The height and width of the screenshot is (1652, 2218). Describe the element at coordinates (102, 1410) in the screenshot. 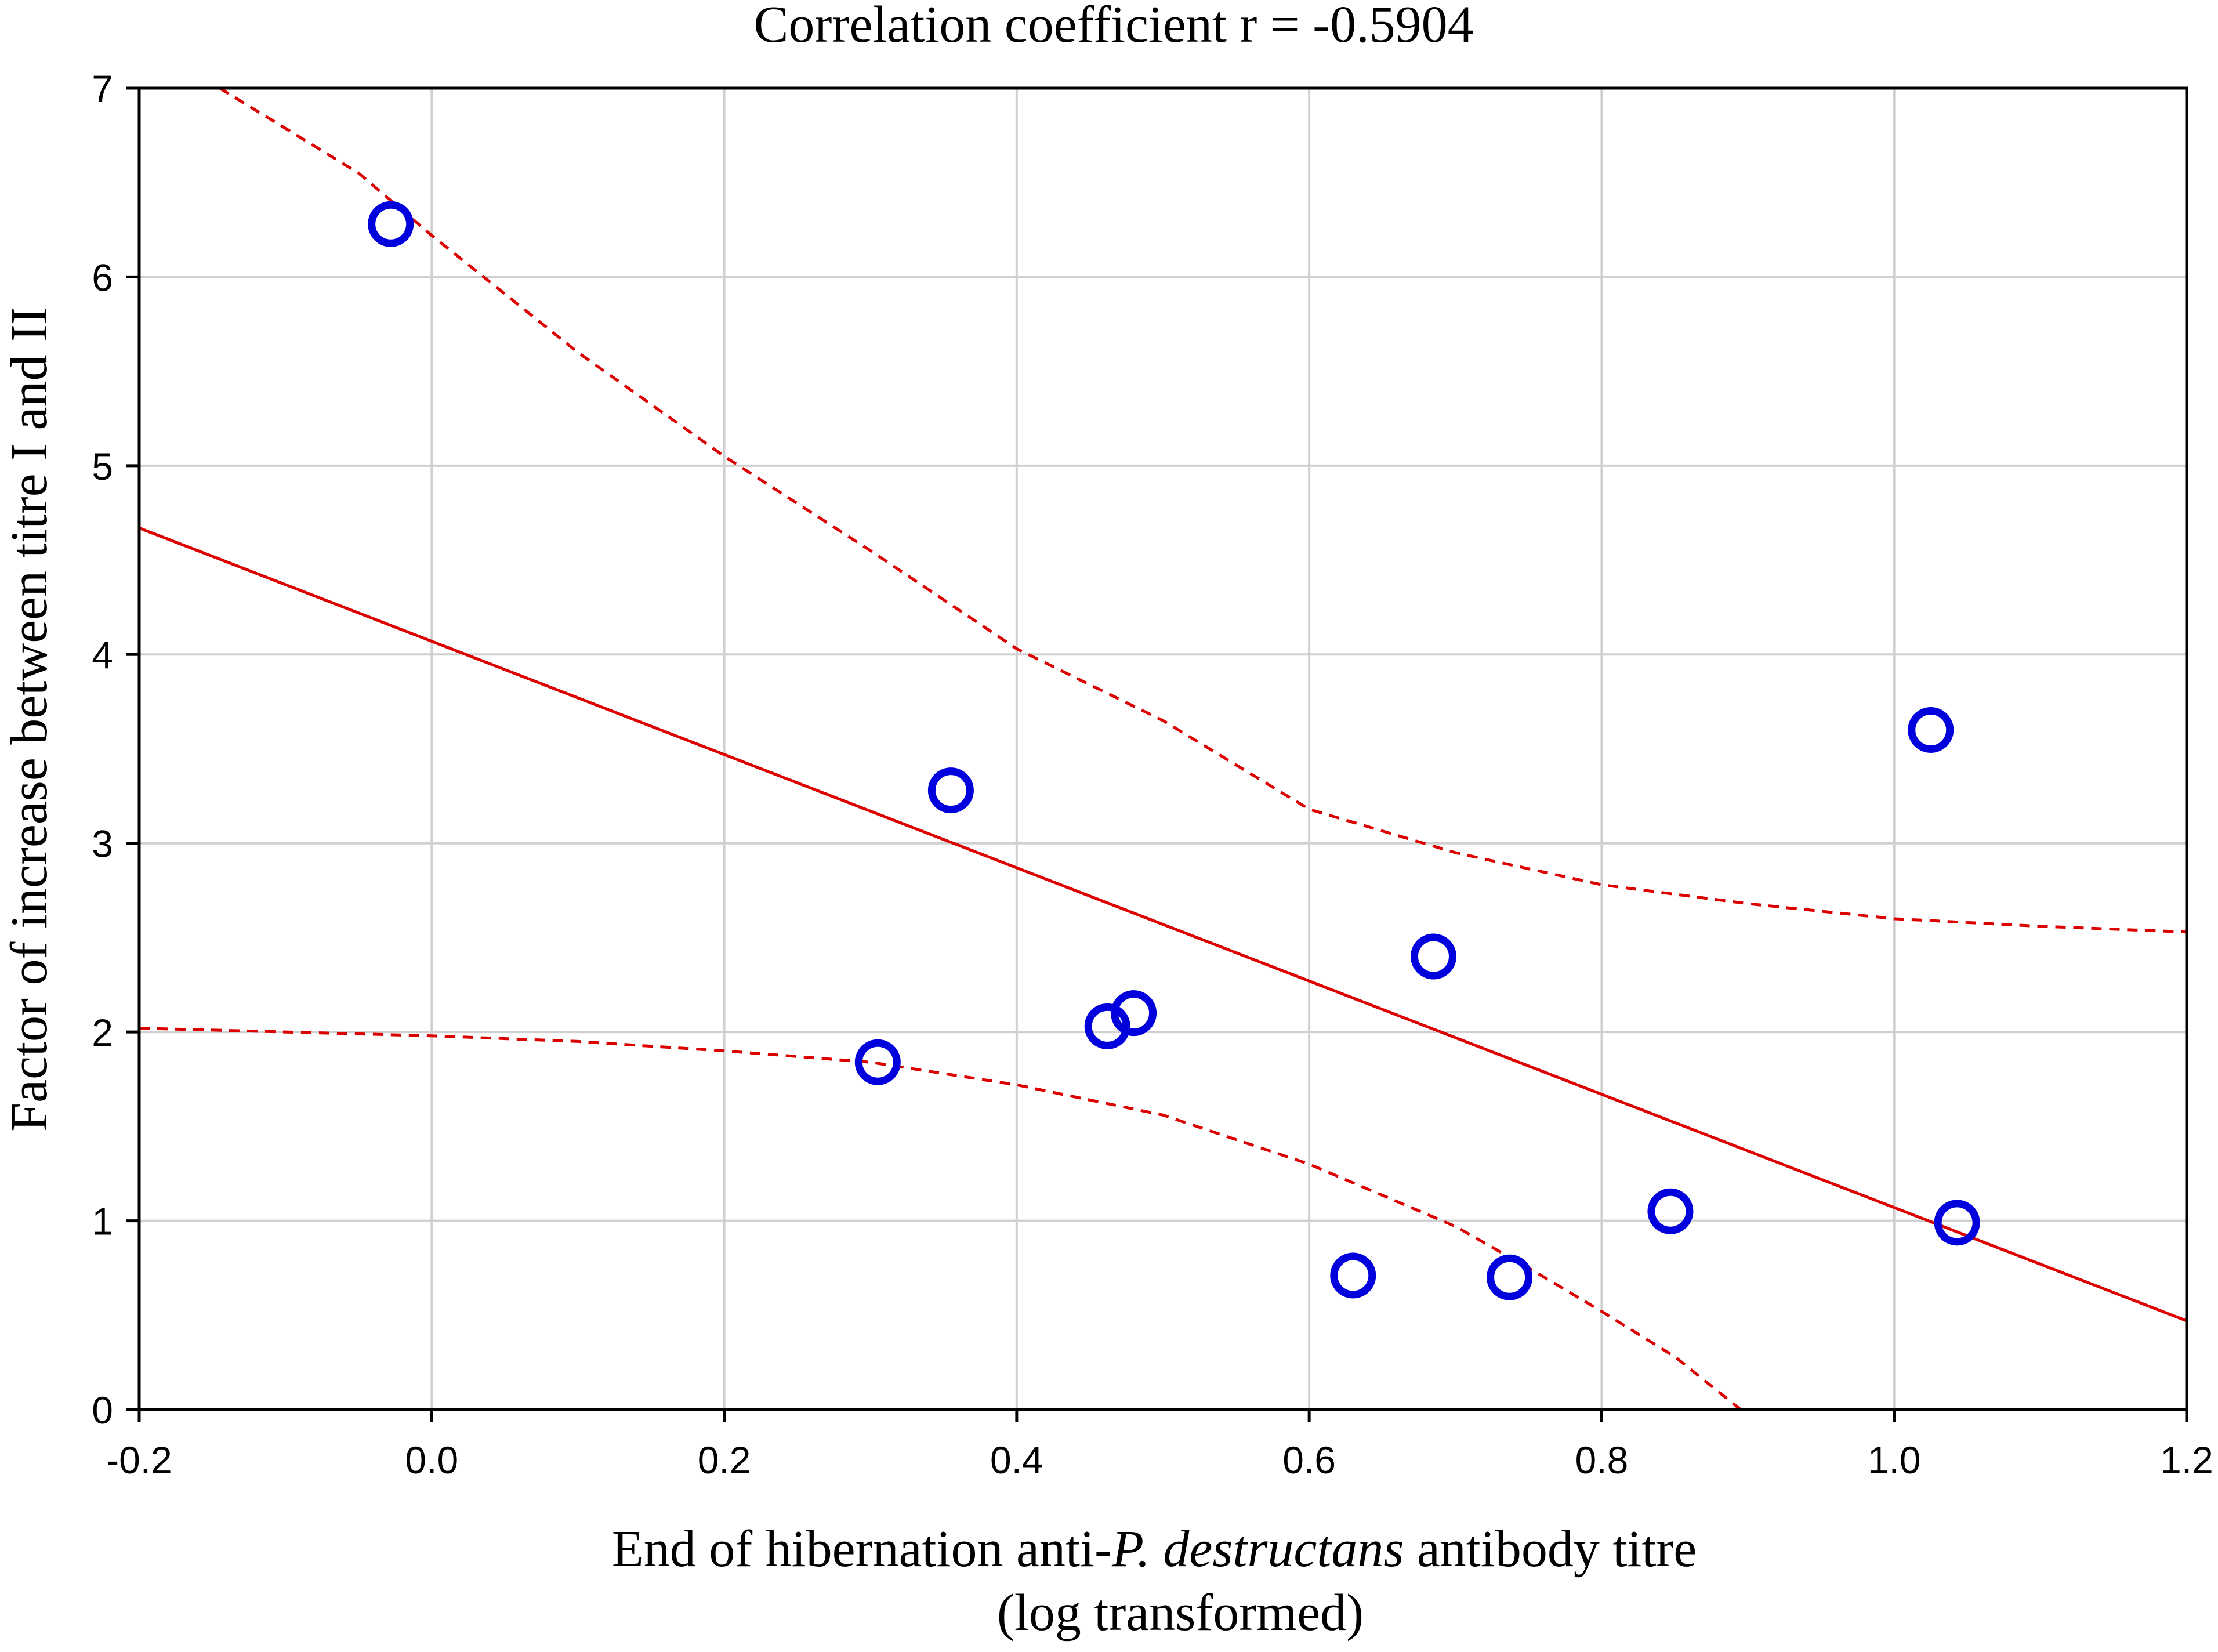

I see `y-tick-label: 0` at that location.